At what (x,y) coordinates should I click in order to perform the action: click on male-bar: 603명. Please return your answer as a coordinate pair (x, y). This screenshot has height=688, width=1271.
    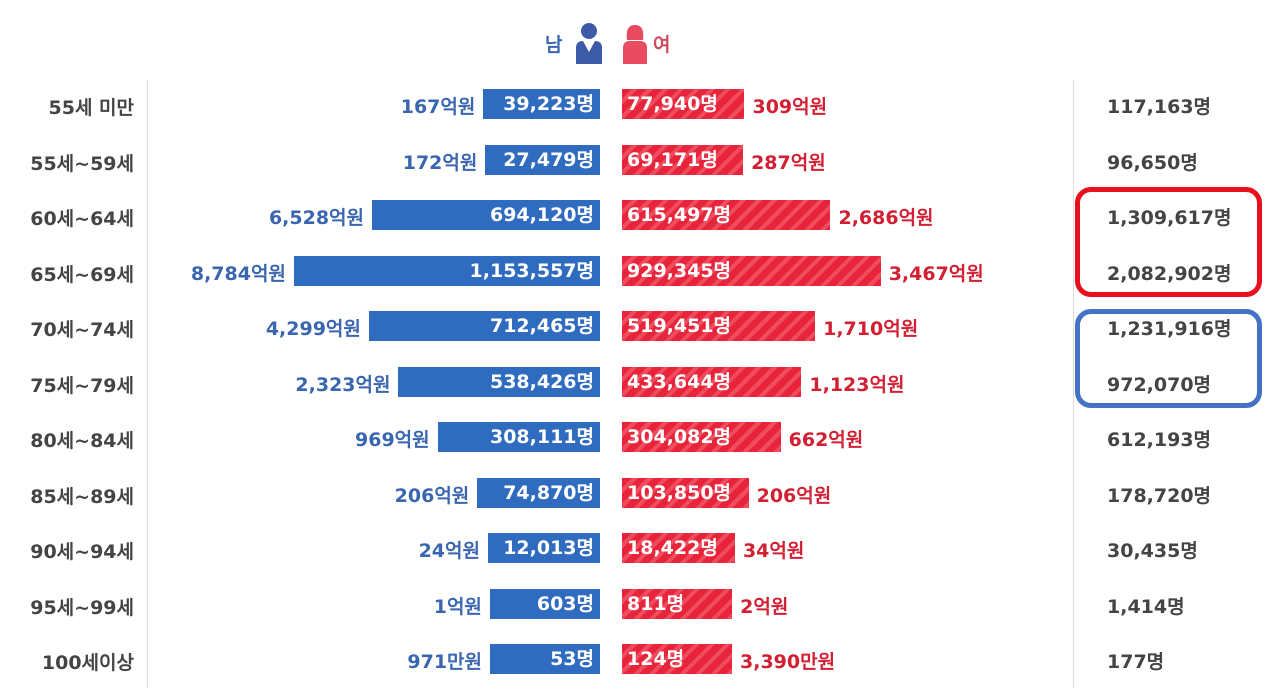
    Looking at the image, I should click on (544, 603).